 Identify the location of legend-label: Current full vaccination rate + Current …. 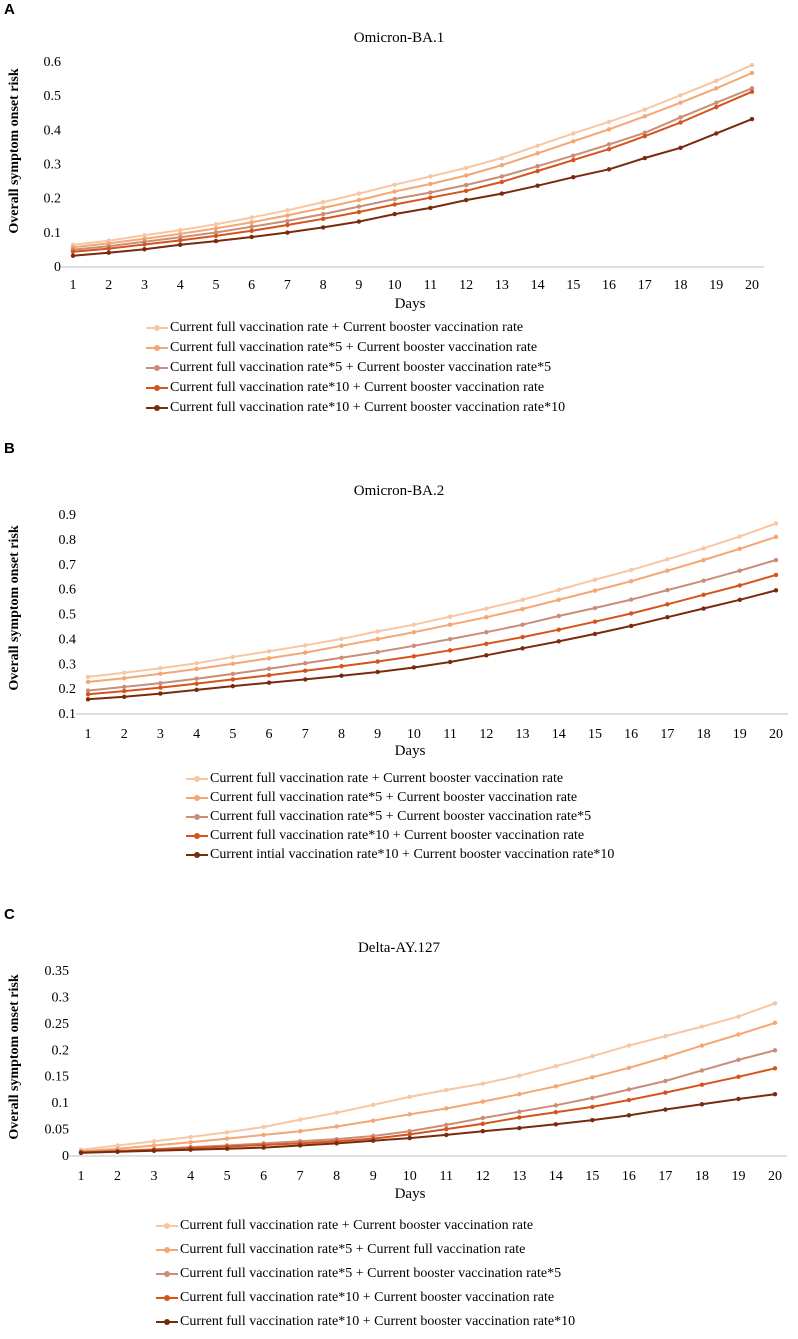
(357, 1225).